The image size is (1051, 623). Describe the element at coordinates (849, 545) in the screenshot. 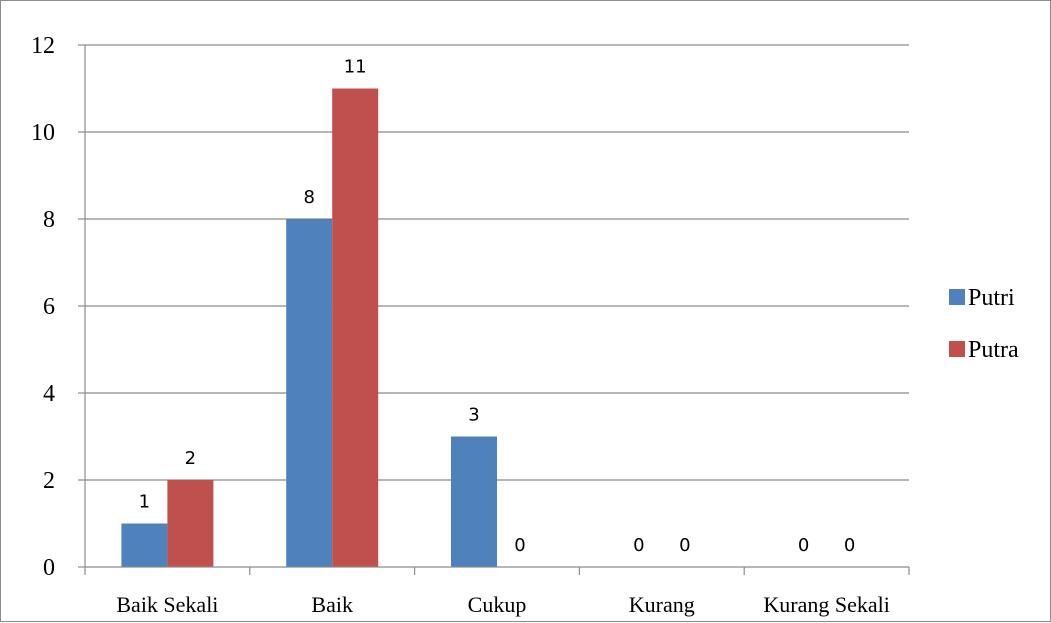

I see `data-label-putra-4: 0` at that location.